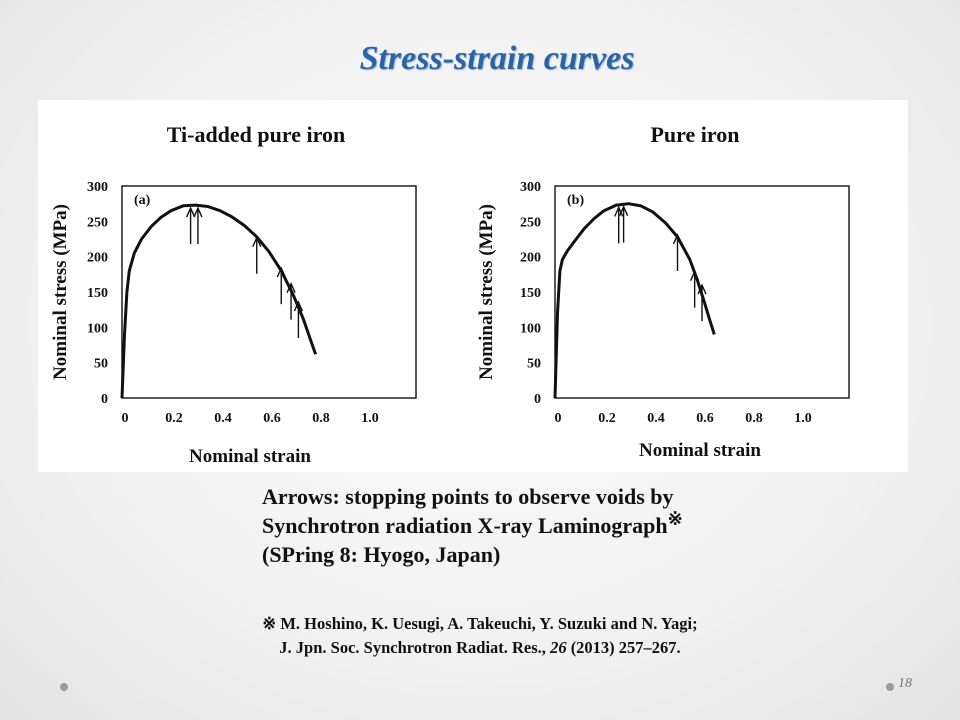  I want to click on chart-title: Ti-added pure iron, so click(256, 134).